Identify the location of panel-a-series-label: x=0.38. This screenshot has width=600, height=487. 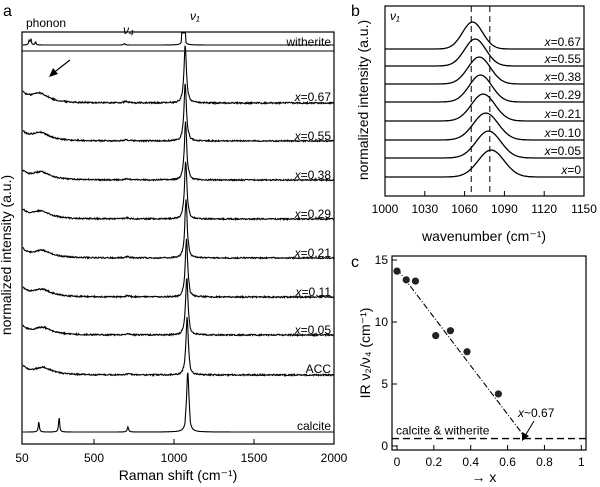
(313, 175).